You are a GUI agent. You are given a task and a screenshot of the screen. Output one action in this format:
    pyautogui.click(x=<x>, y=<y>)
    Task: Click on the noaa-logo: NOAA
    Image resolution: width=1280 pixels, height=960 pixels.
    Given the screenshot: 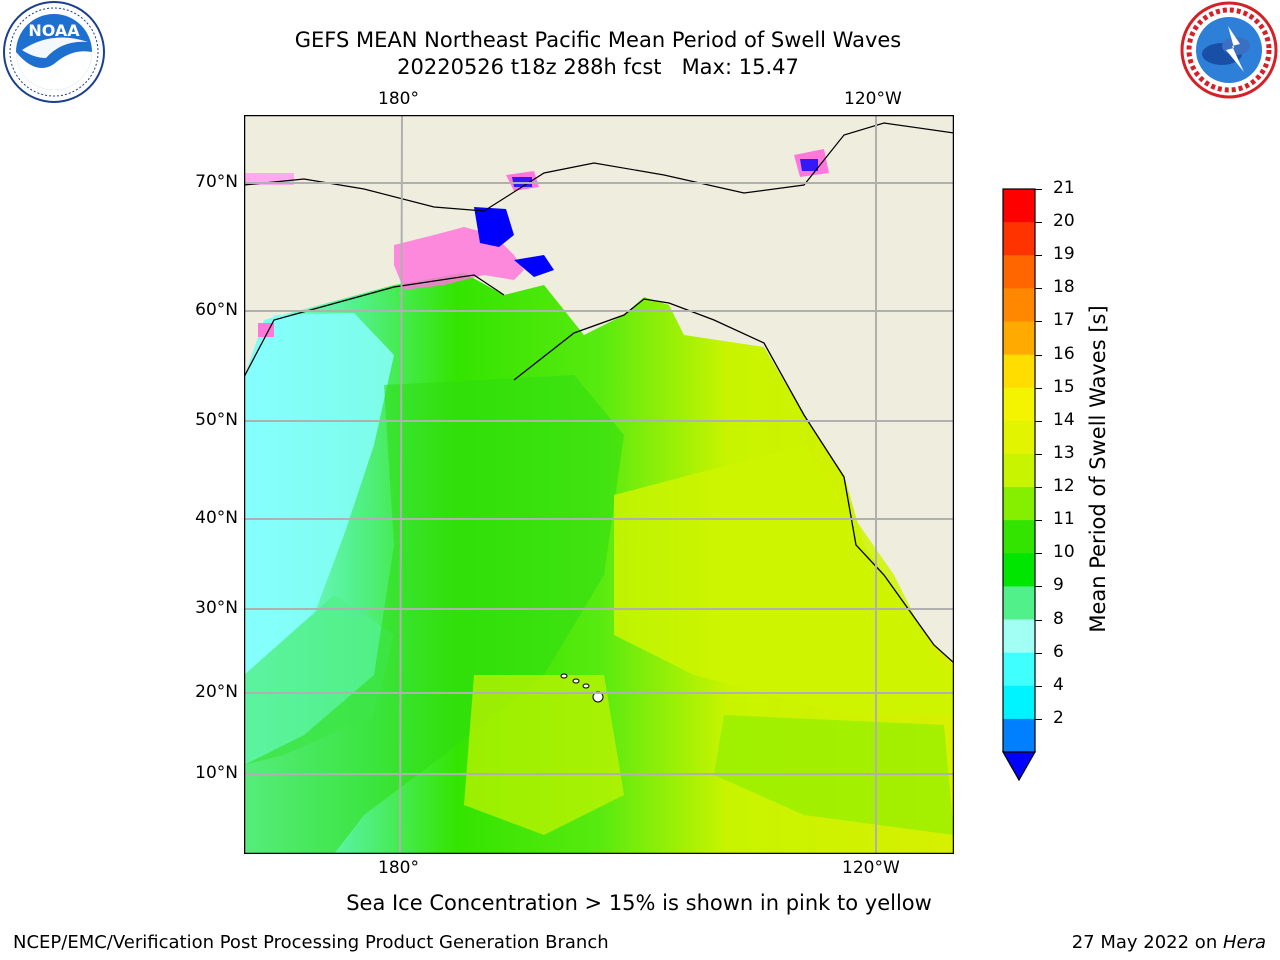 What is the action you would take?
    pyautogui.click(x=54, y=52)
    